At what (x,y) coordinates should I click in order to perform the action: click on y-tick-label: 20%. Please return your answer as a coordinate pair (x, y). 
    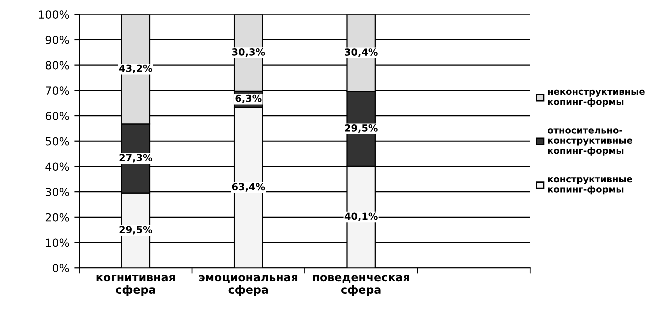
    Looking at the image, I should click on (58, 217).